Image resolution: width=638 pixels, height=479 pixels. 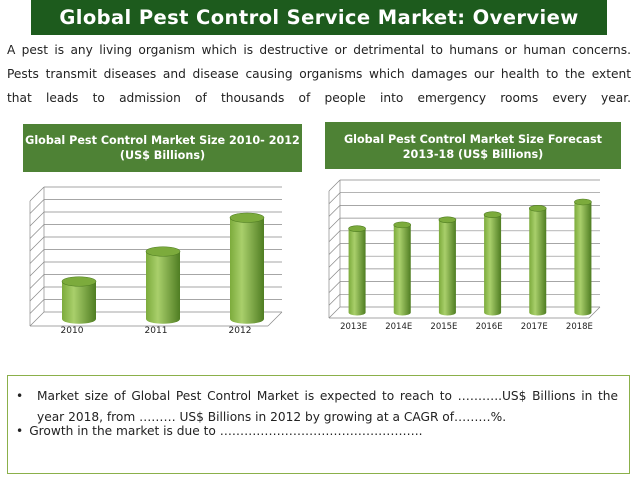 What do you see at coordinates (162, 155) in the screenshot?
I see `chart-title-line: (US$ Billions)` at bounding box center [162, 155].